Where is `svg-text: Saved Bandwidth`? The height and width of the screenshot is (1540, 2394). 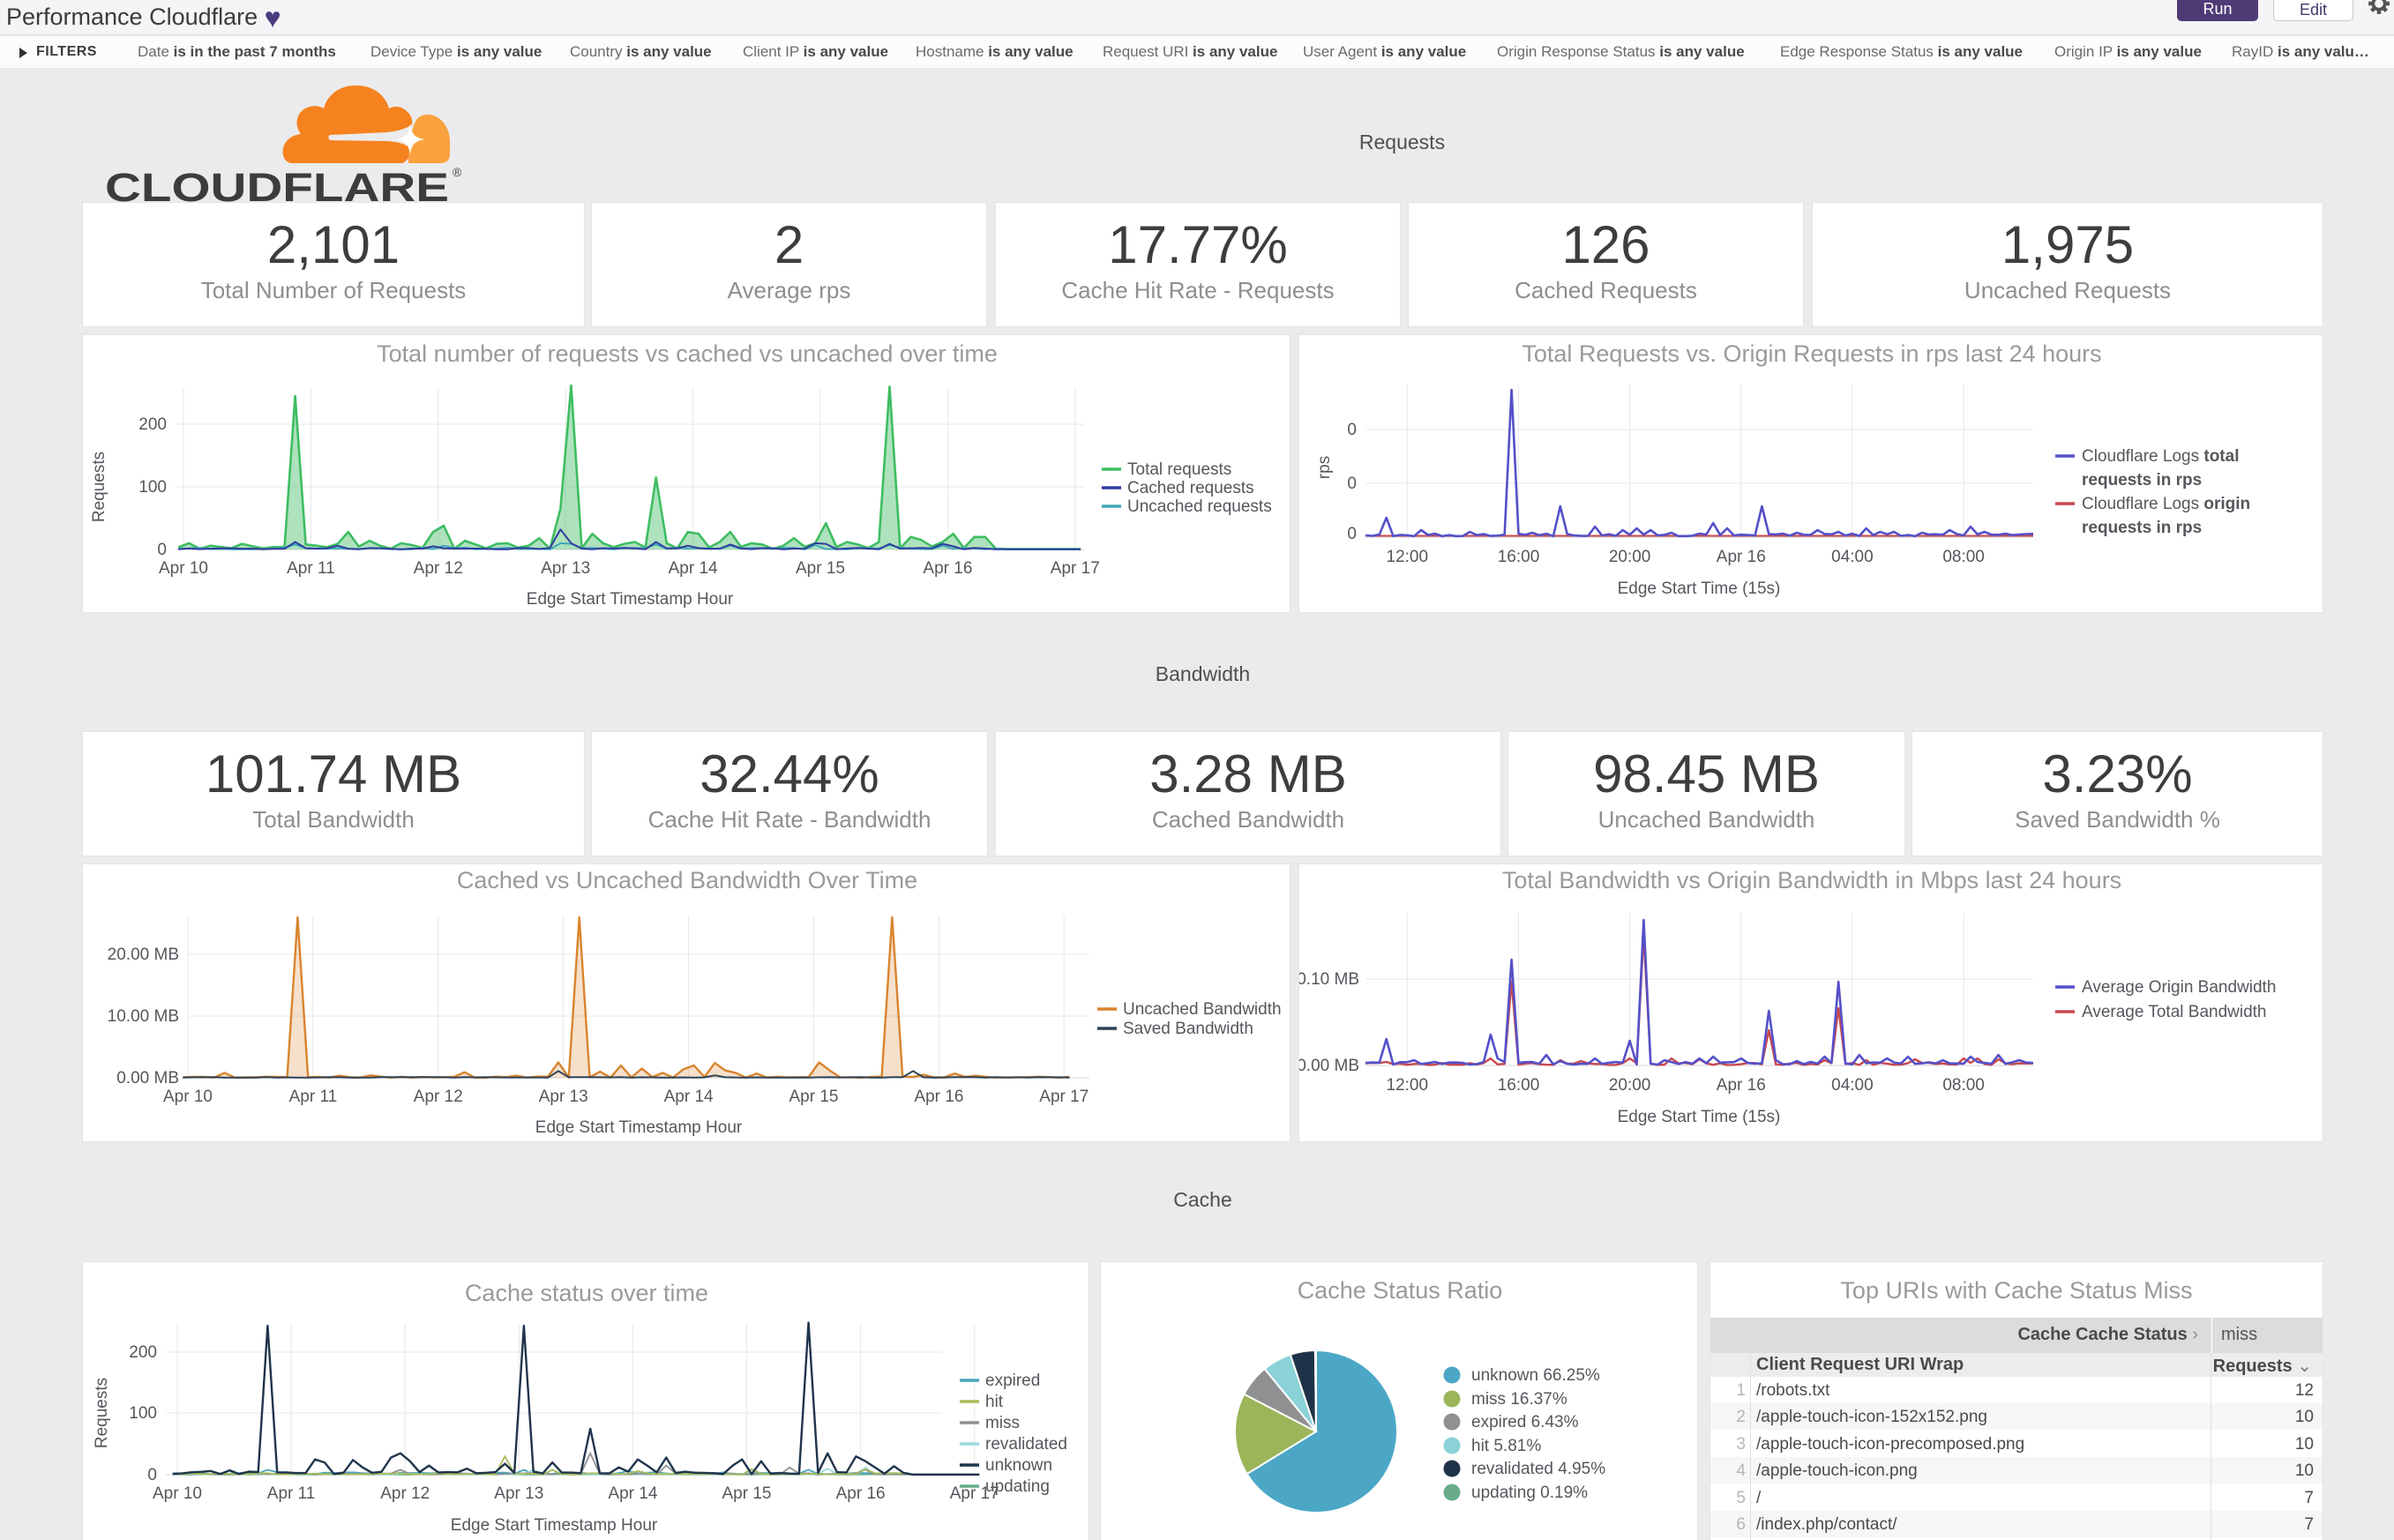 svg-text: Saved Bandwidth is located at coordinates (1188, 1029).